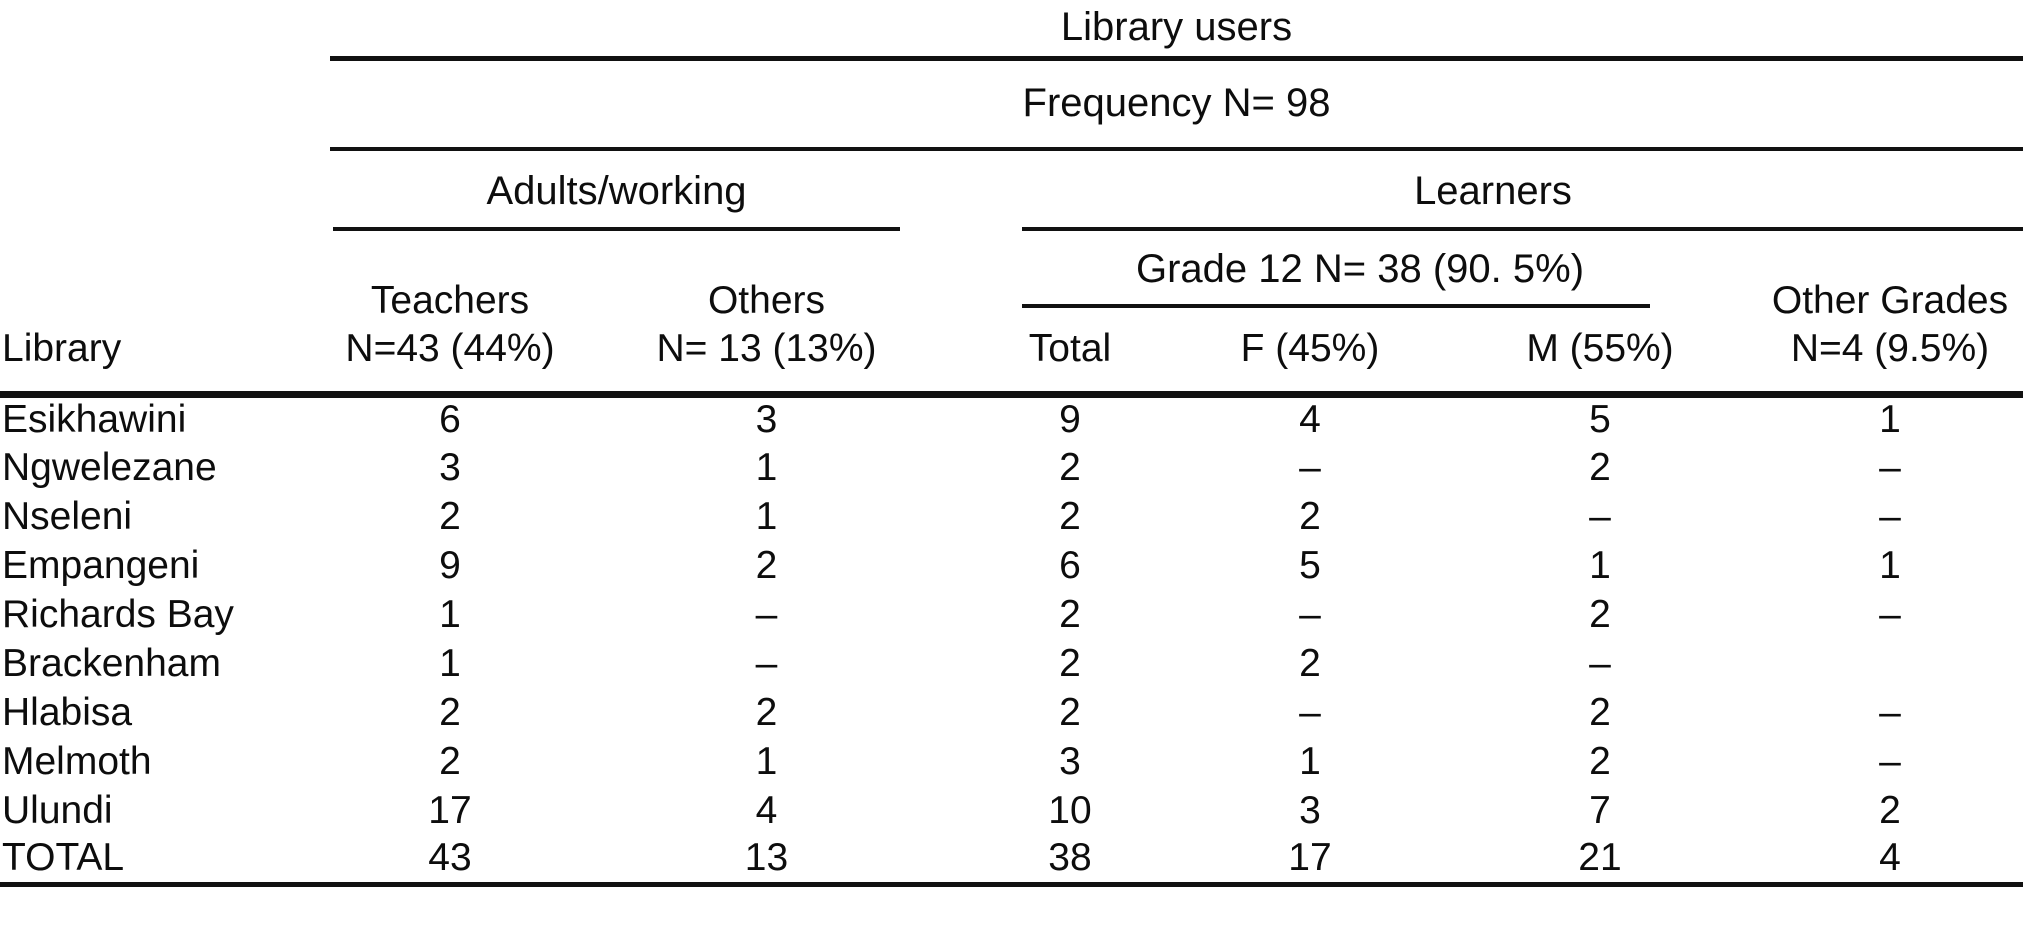  I want to click on row-label: Ngwelezane, so click(109, 467).